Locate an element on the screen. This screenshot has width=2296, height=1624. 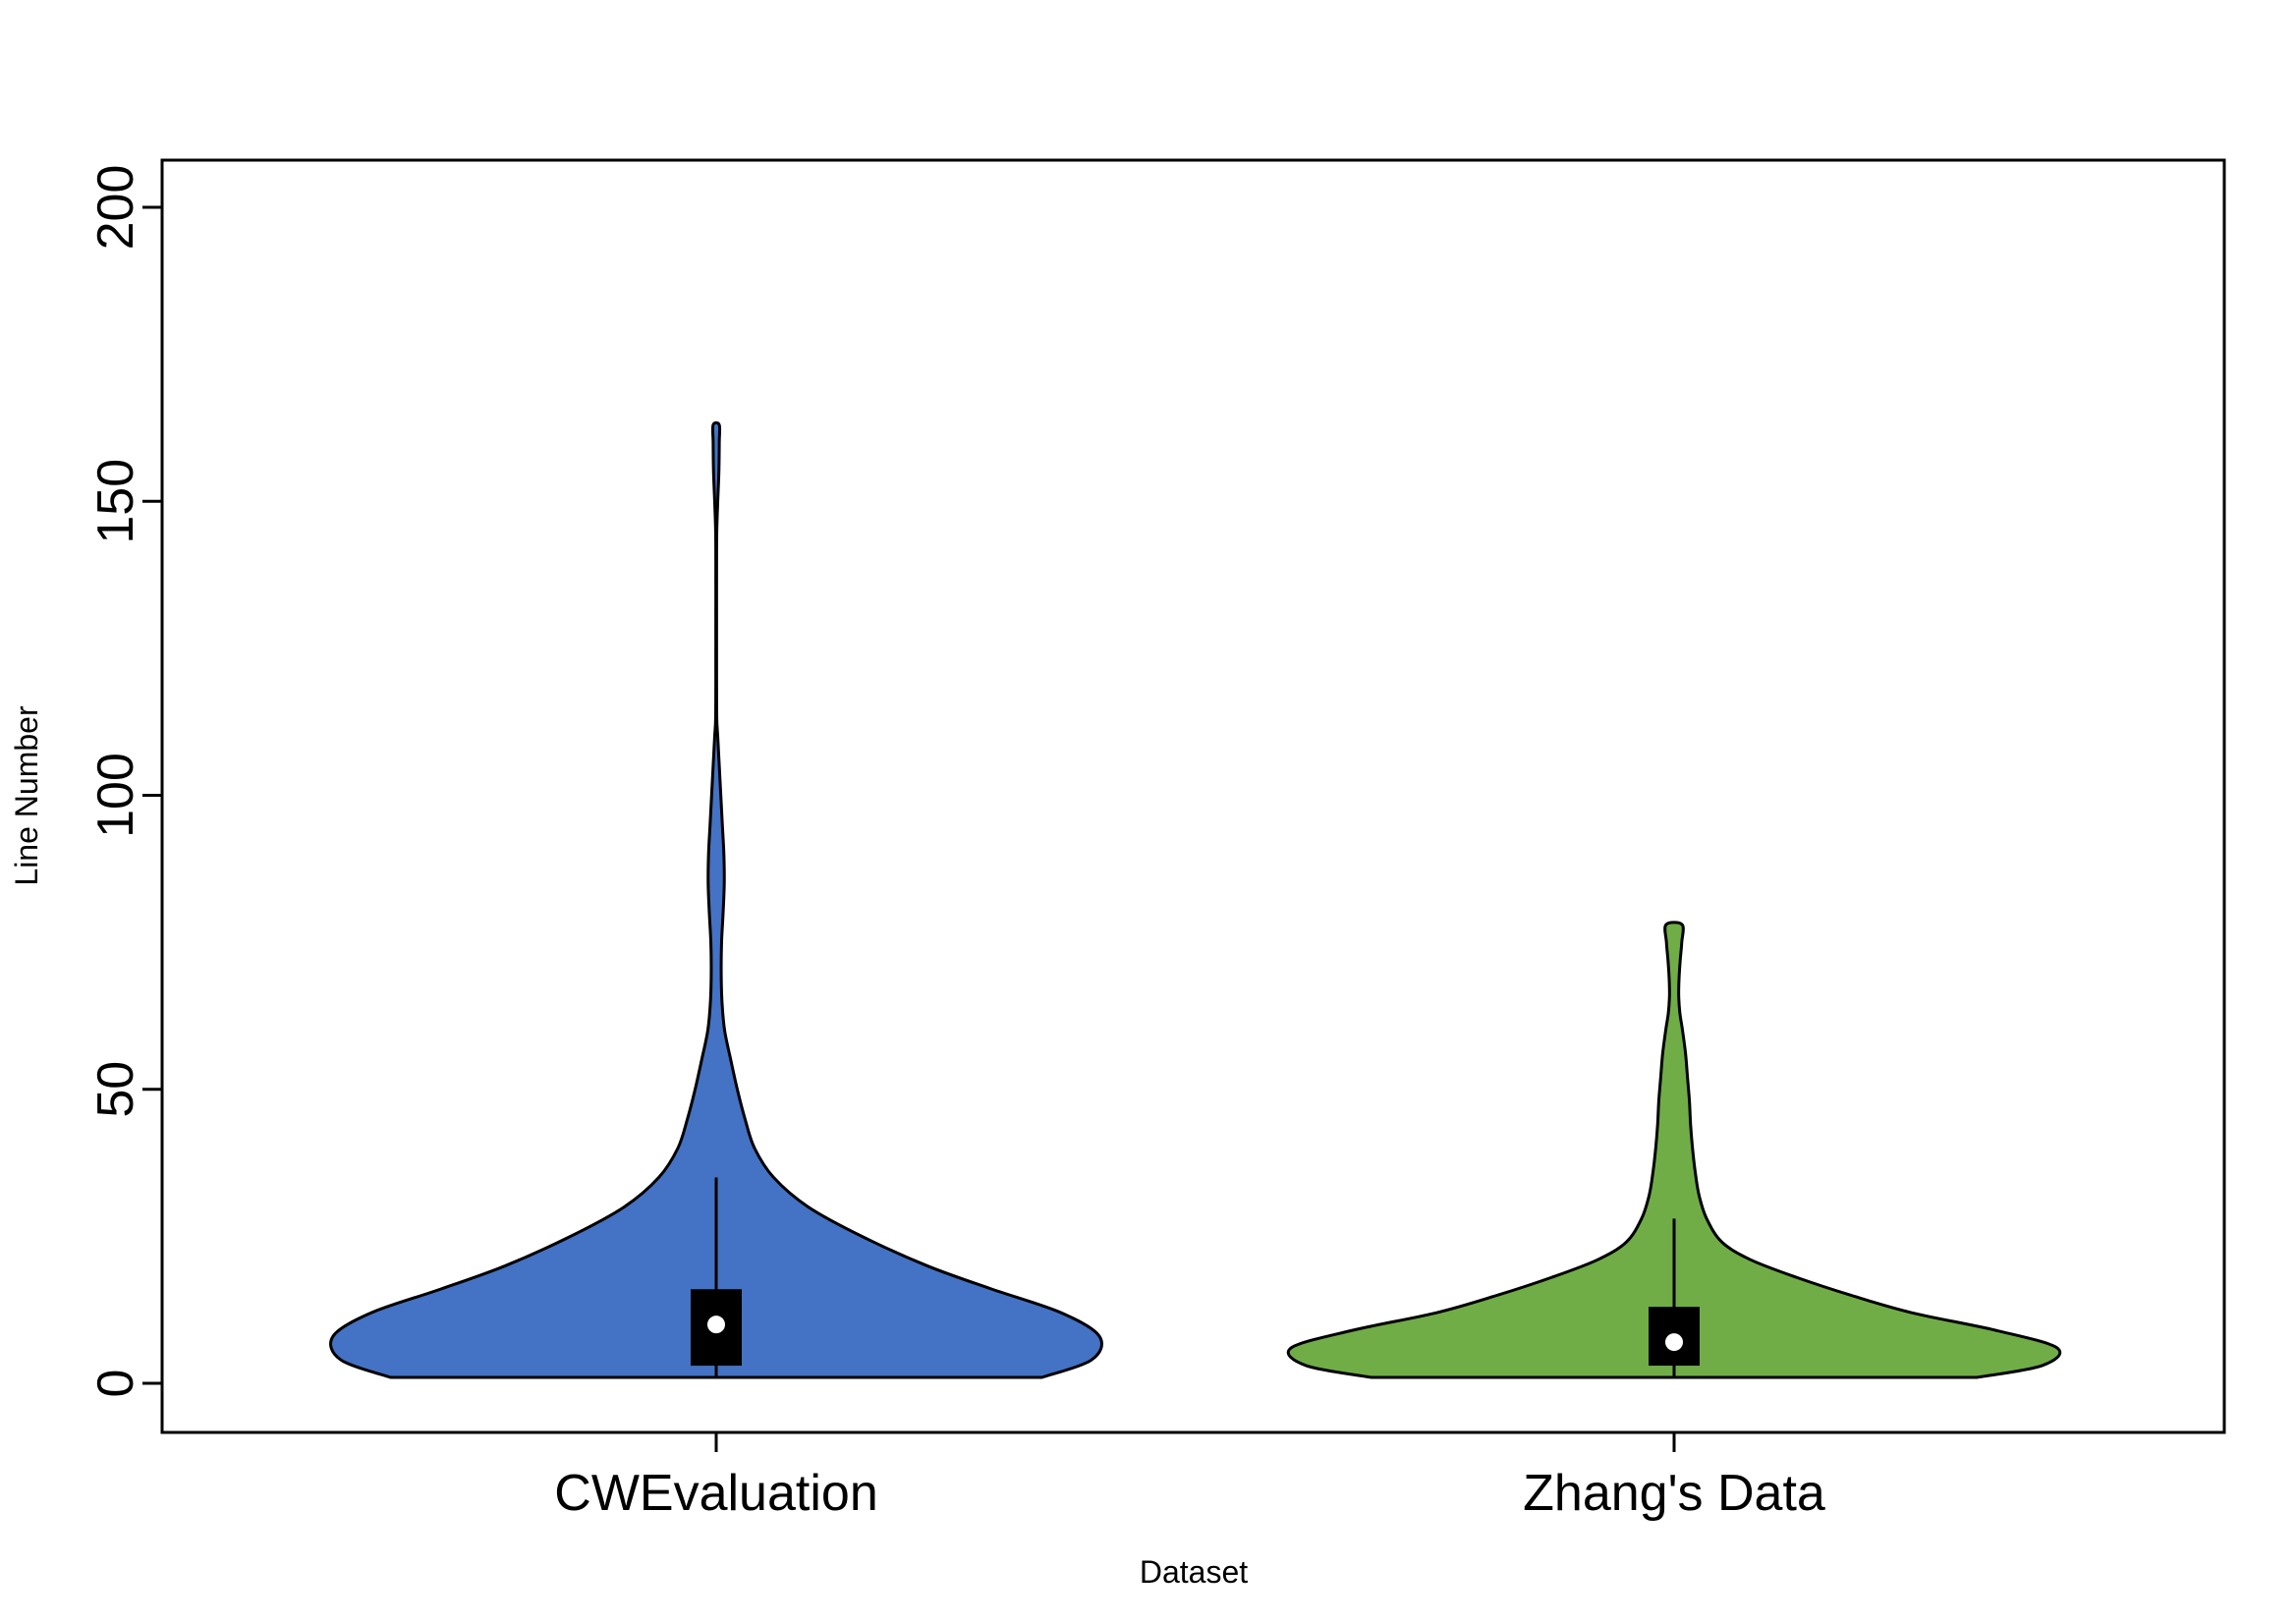
y-tick-label: 50 is located at coordinates (115, 1089).